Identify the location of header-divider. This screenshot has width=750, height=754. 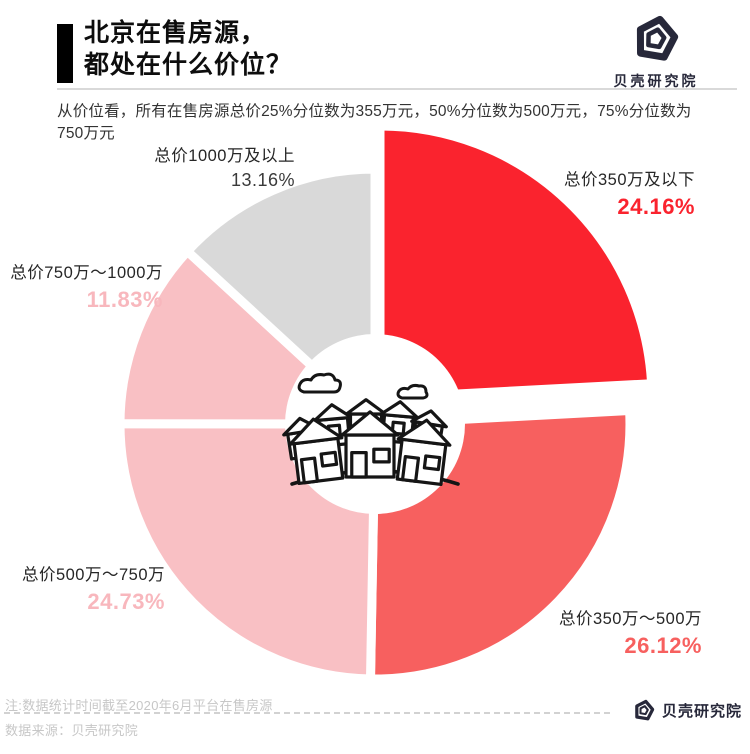
(397, 89).